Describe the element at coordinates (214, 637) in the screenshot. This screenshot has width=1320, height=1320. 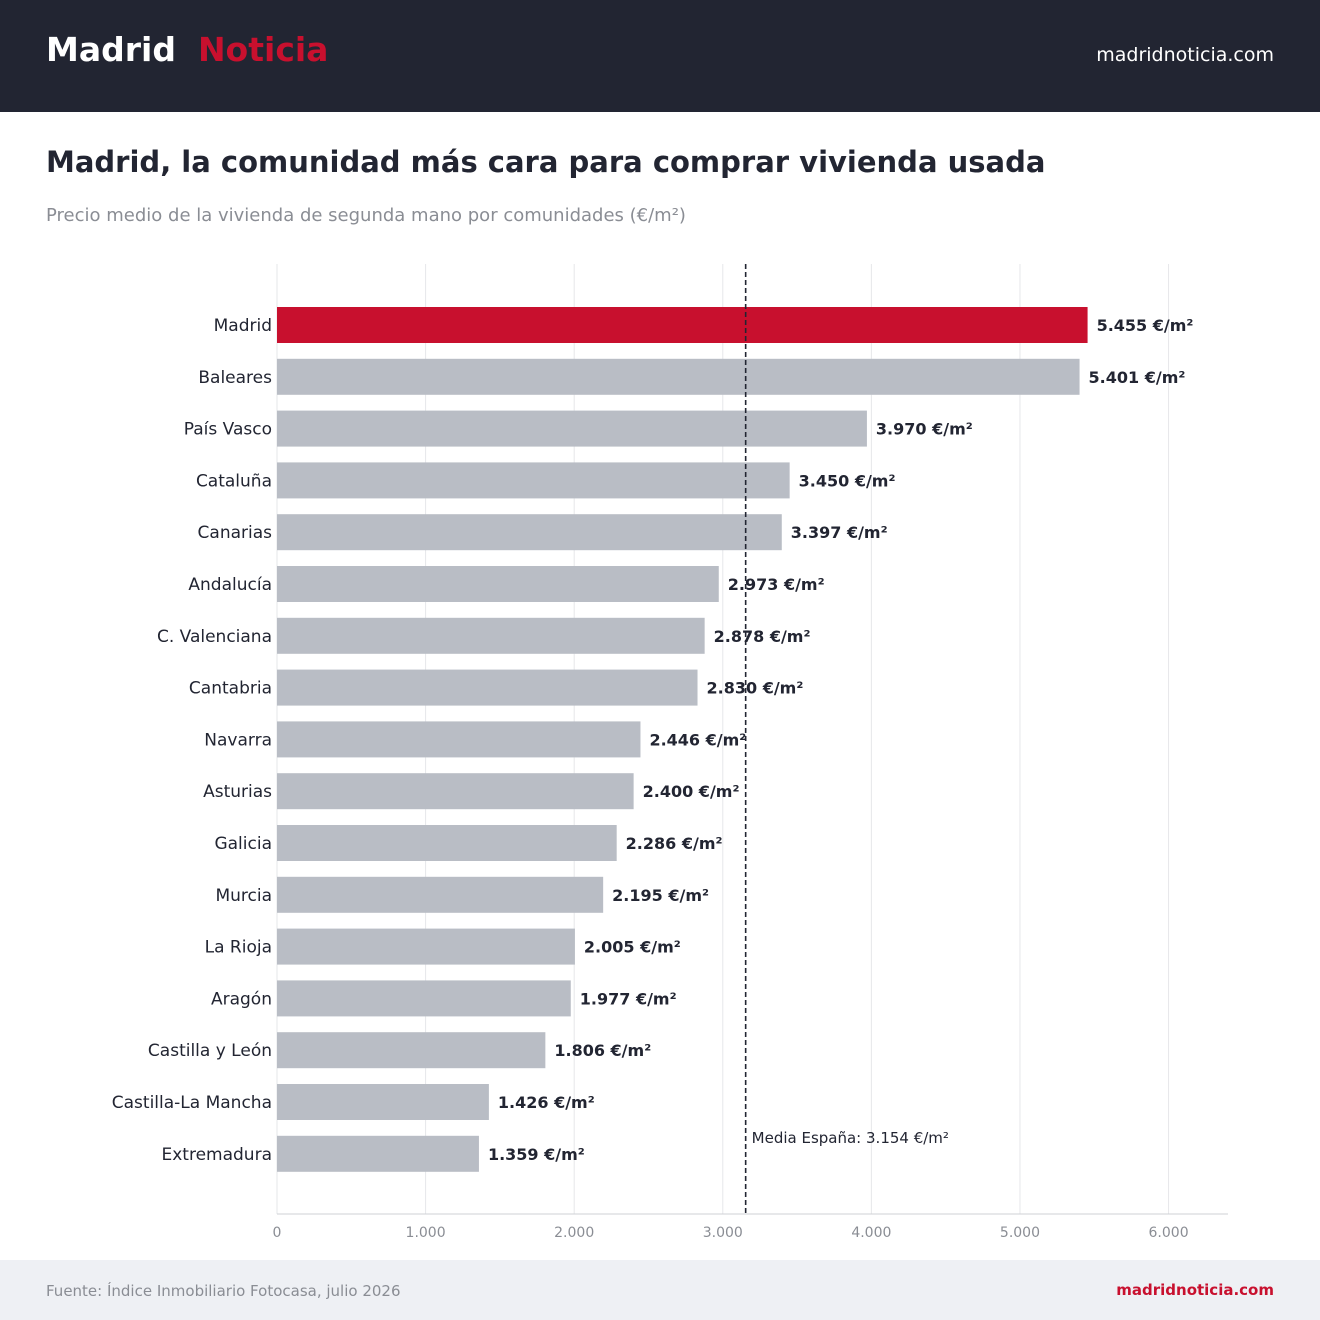
I see `category-label: C. Valenciana` at that location.